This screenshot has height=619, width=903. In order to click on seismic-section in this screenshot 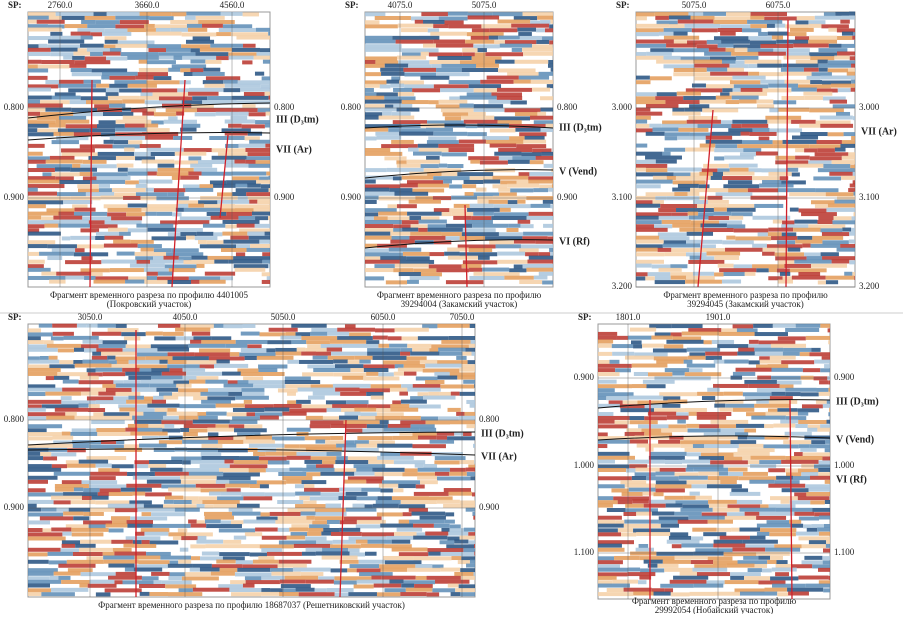, I will do `click(149, 149)`.